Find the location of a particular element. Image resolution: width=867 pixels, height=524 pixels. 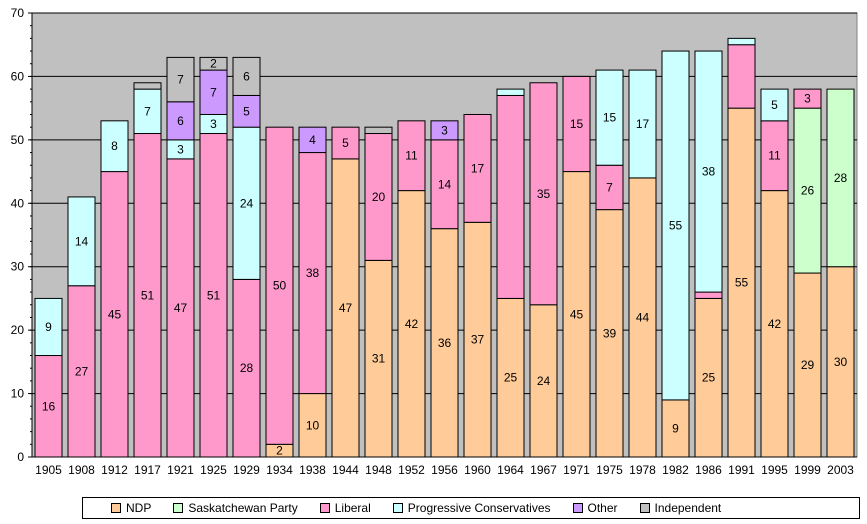

legend-label-saskatchewan-party: Saskatchewan Party is located at coordinates (243, 508).